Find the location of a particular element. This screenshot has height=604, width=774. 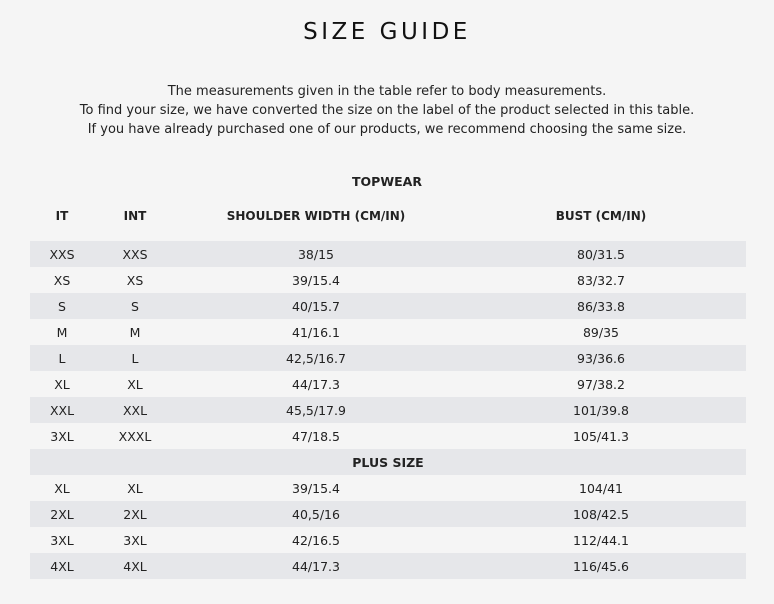

section-row-plus-size: PLUS SIZE is located at coordinates (388, 462).